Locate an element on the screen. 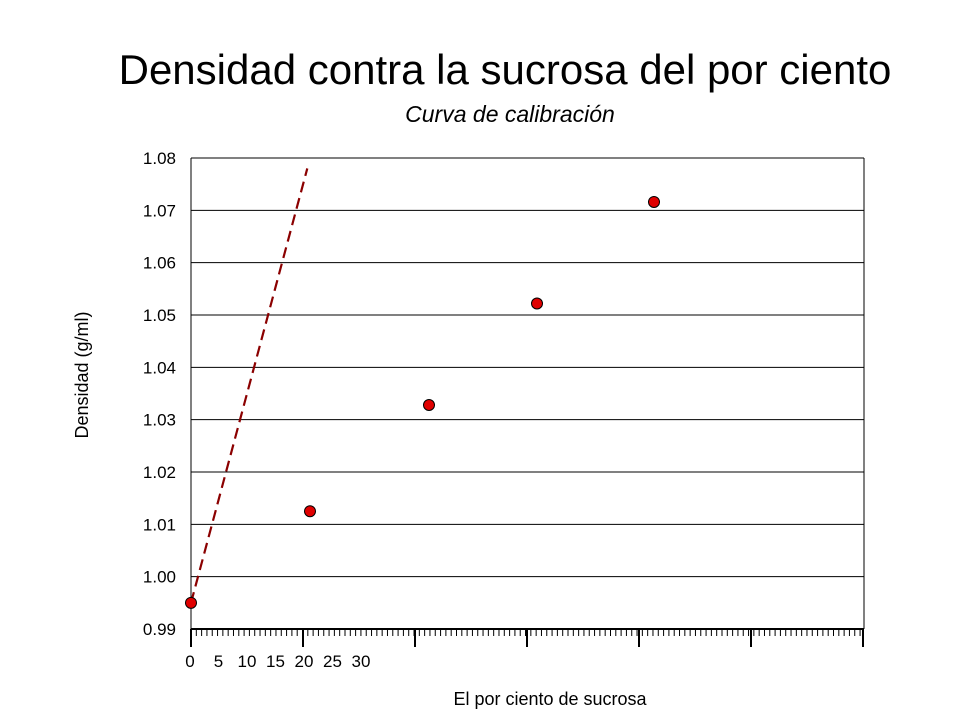 The width and height of the screenshot is (960, 720). x-tick-label: 30 is located at coordinates (361, 661).